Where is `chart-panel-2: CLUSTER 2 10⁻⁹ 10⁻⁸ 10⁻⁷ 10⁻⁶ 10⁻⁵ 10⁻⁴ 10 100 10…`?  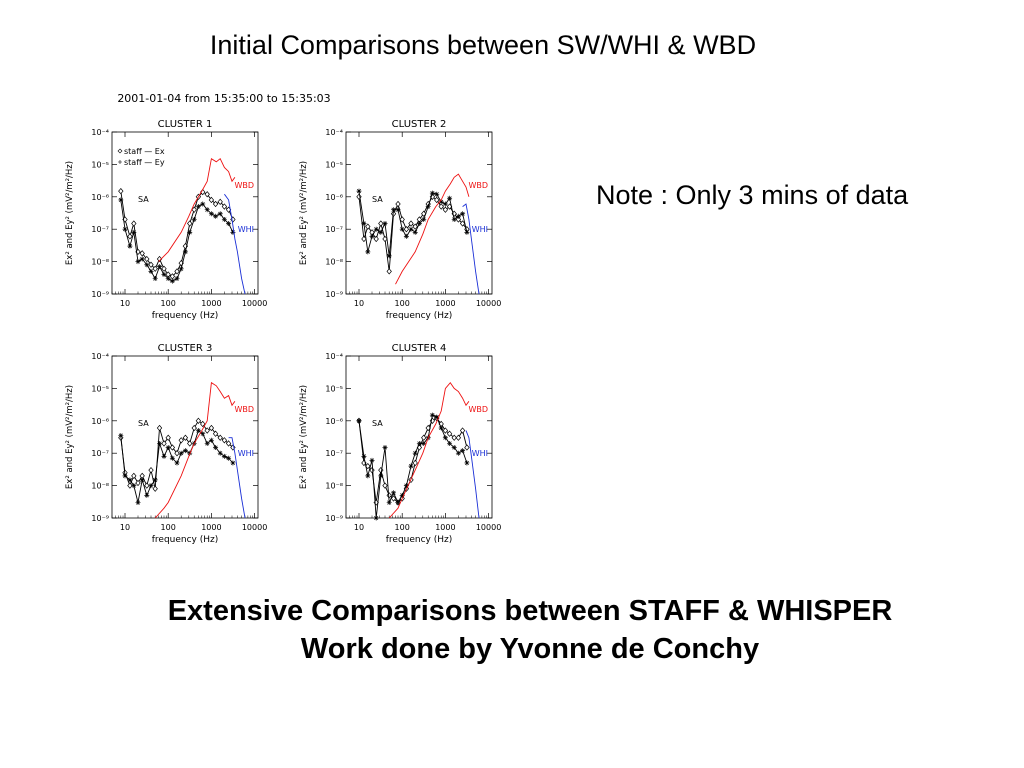 chart-panel-2: CLUSTER 2 10⁻⁹ 10⁻⁸ 10⁻⁷ 10⁻⁶ 10⁻⁵ 10⁻⁴ 10 100 10… is located at coordinates (400, 220).